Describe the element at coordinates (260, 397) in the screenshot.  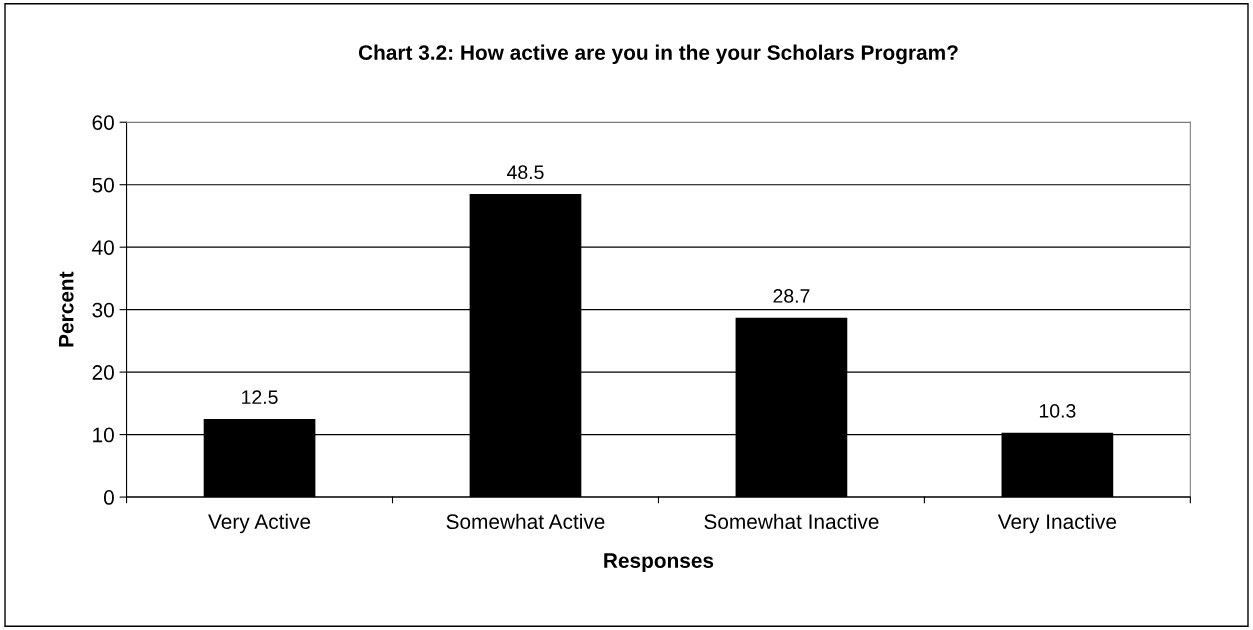
I see `data-label: 12.5` at that location.